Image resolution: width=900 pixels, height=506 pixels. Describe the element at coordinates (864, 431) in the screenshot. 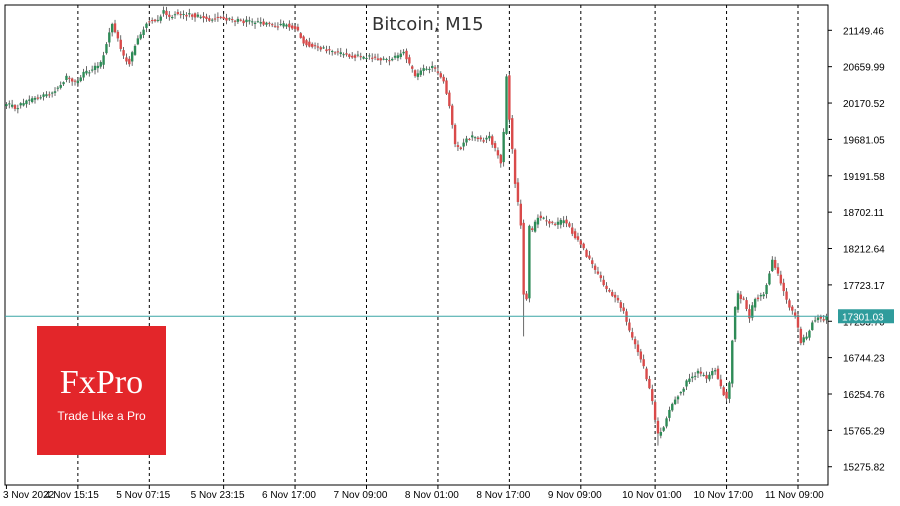

I see `y-tick-label: 15765.29` at that location.